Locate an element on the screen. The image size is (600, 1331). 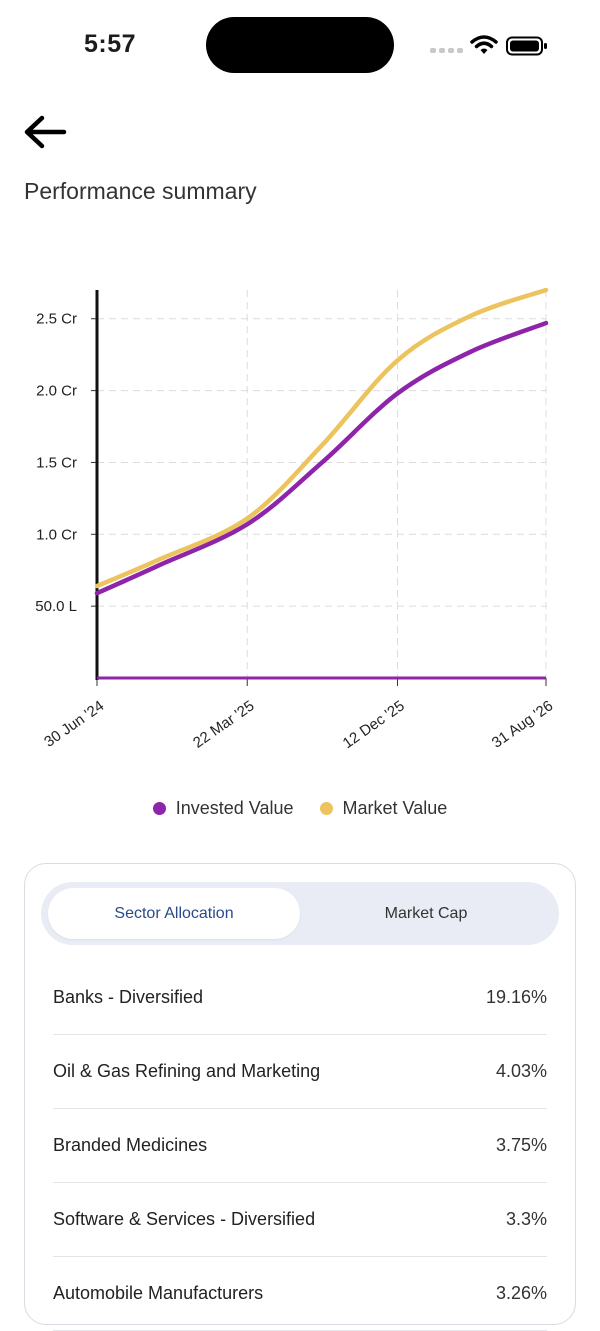
allocation-tabs: Sector Allocation Market Cap is located at coordinates (300, 913).